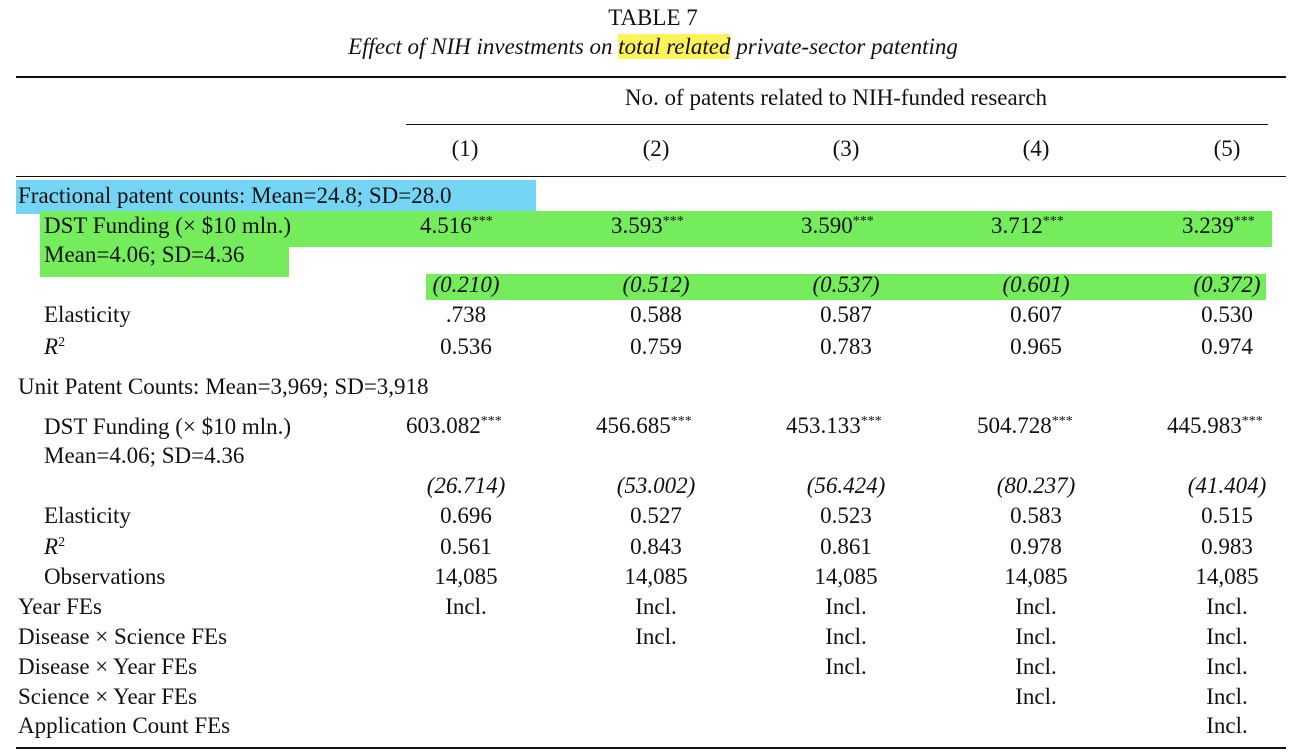 The image size is (1306, 756). Describe the element at coordinates (846, 485) in the screenshot. I see `panel-b-se-3: (56.424)` at that location.